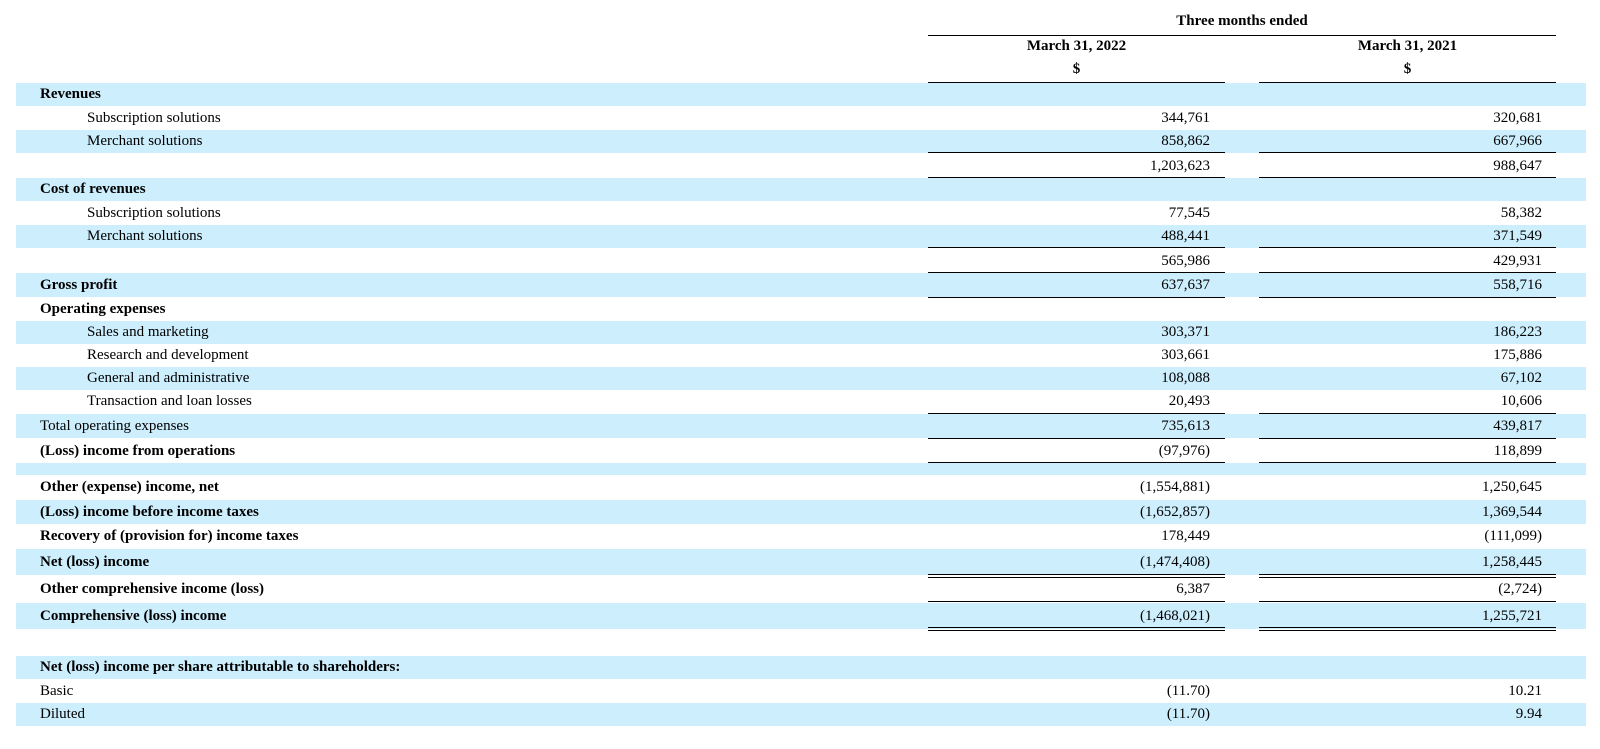  I want to click on row-label: Revenues, so click(70, 94).